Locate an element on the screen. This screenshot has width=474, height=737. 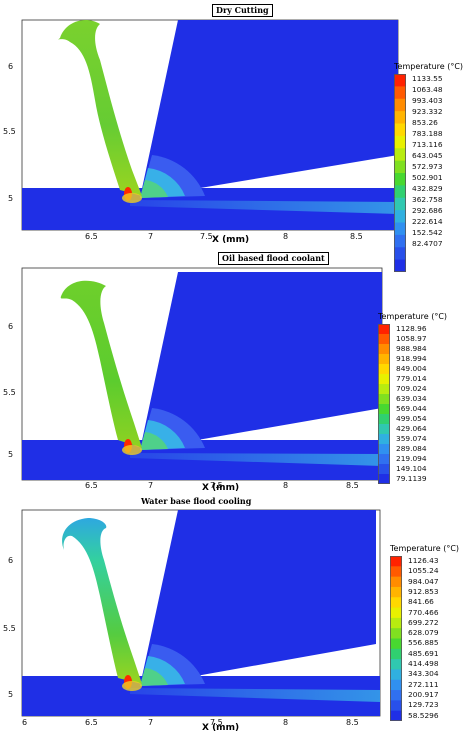
legend-value: 912.853 is located at coordinates (423, 591).